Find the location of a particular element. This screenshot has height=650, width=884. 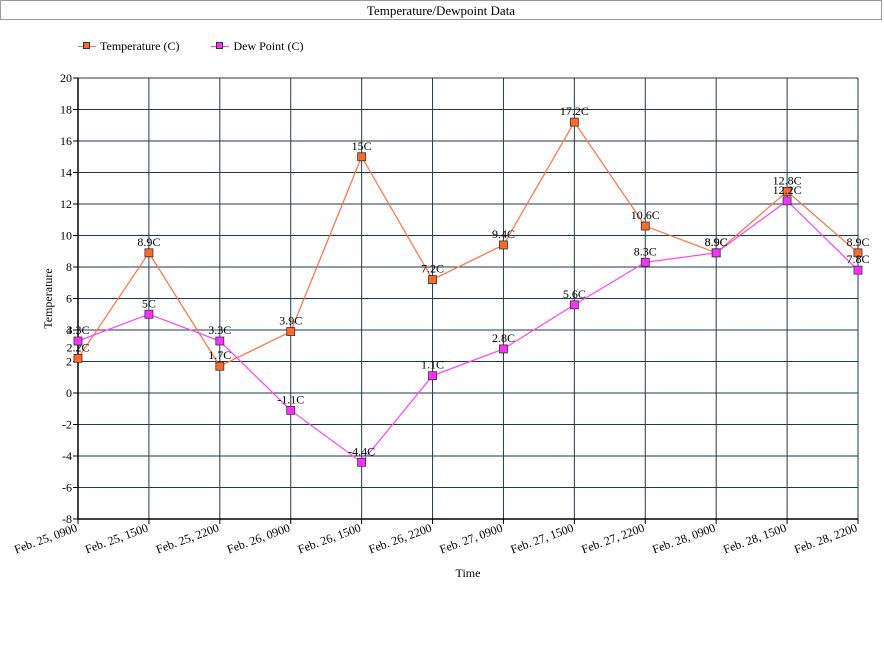

y-tick-label: 4 is located at coordinates (69, 330).